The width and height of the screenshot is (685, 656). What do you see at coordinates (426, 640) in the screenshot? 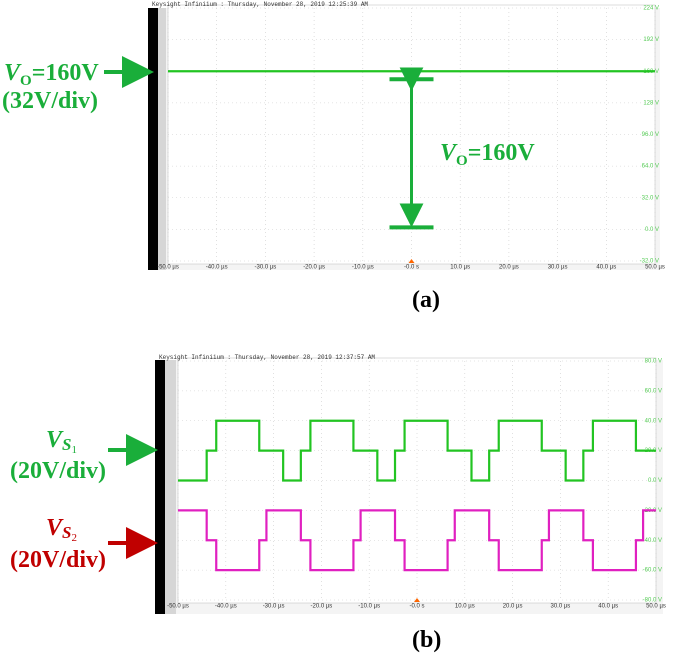
I see `panel-label: (b)` at bounding box center [426, 640].